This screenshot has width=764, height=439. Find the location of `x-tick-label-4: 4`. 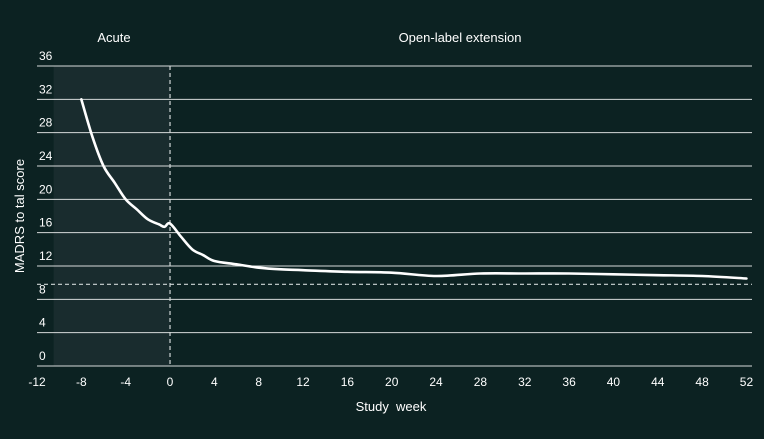

x-tick-label-4: 4 is located at coordinates (214, 382).